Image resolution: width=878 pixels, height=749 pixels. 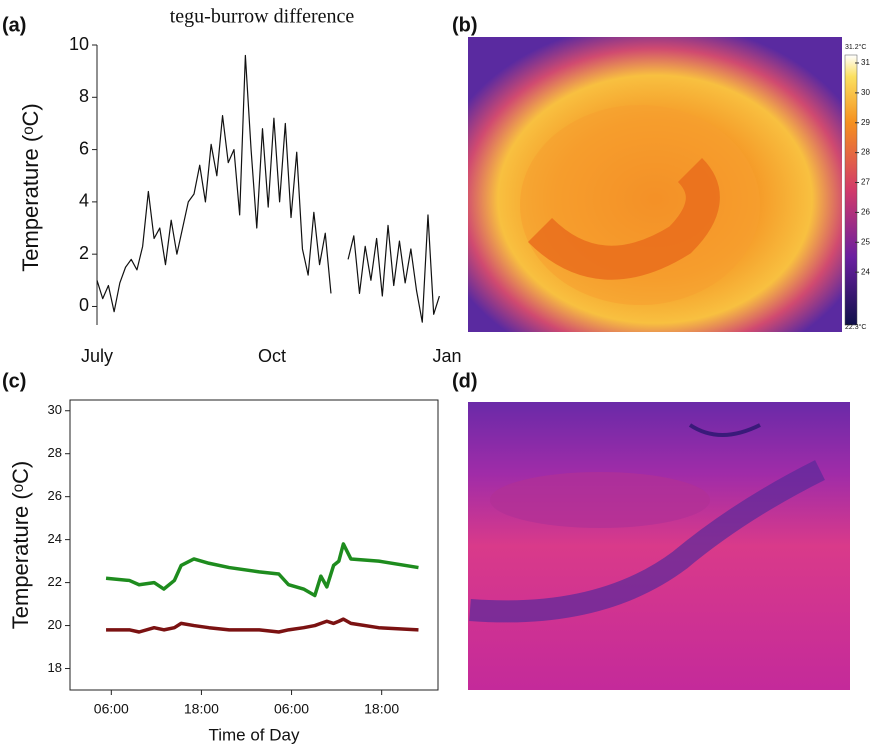 What do you see at coordinates (647, 541) in the screenshot?
I see `lizard-tail` at bounding box center [647, 541].